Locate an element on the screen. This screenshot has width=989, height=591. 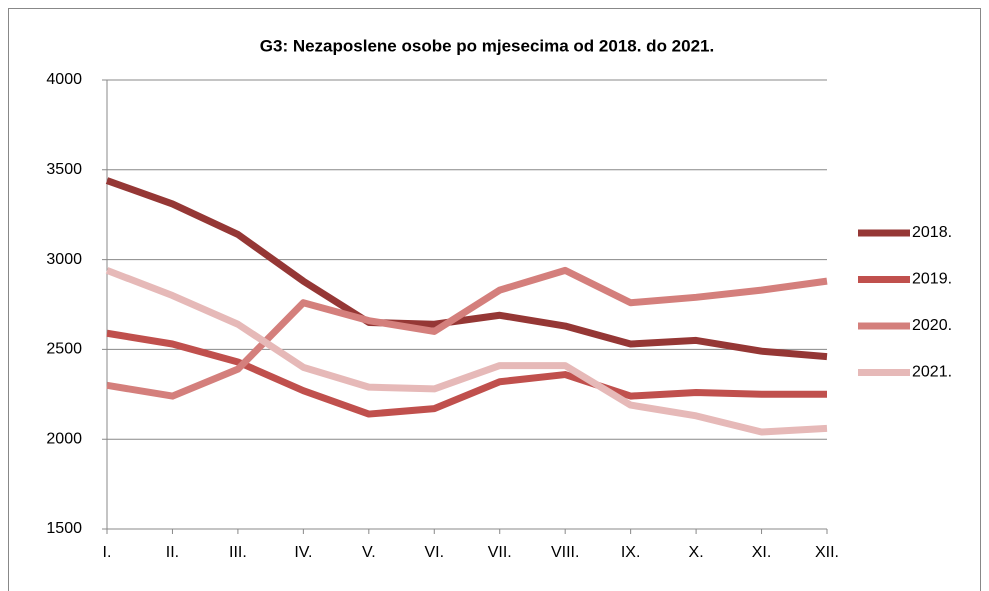
x-tick-label: VIII. is located at coordinates (565, 552).